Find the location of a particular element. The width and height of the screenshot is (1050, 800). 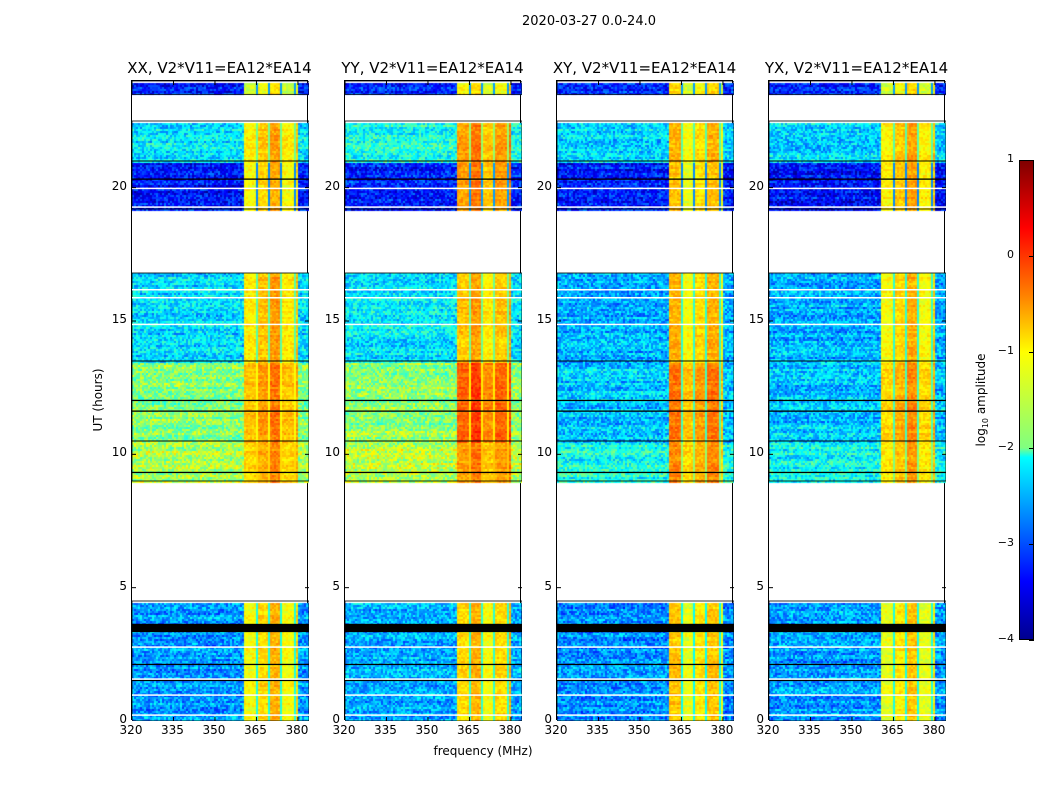

y-tick-label: 5 is located at coordinates (123, 585).